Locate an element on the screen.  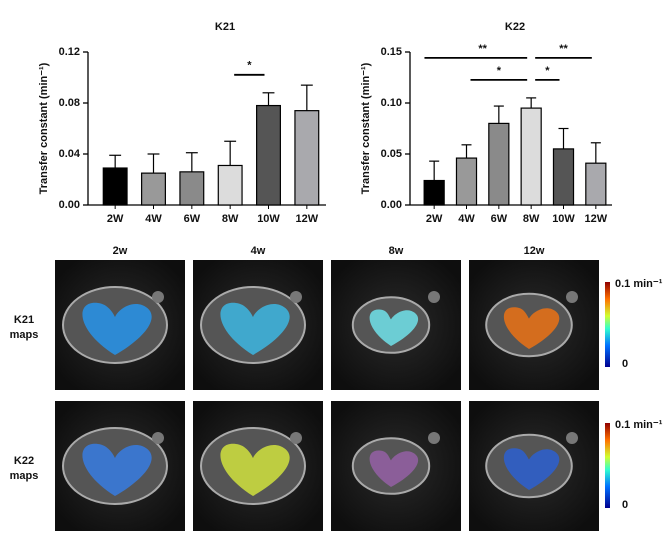
column-label: 8w is located at coordinates (396, 251).